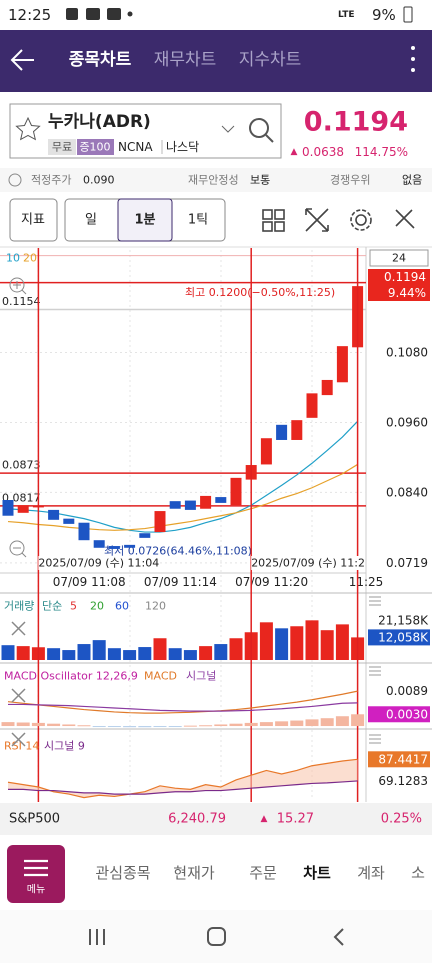 This screenshot has height=963, width=432. I want to click on info-label: 경쟁우위, so click(350, 180).